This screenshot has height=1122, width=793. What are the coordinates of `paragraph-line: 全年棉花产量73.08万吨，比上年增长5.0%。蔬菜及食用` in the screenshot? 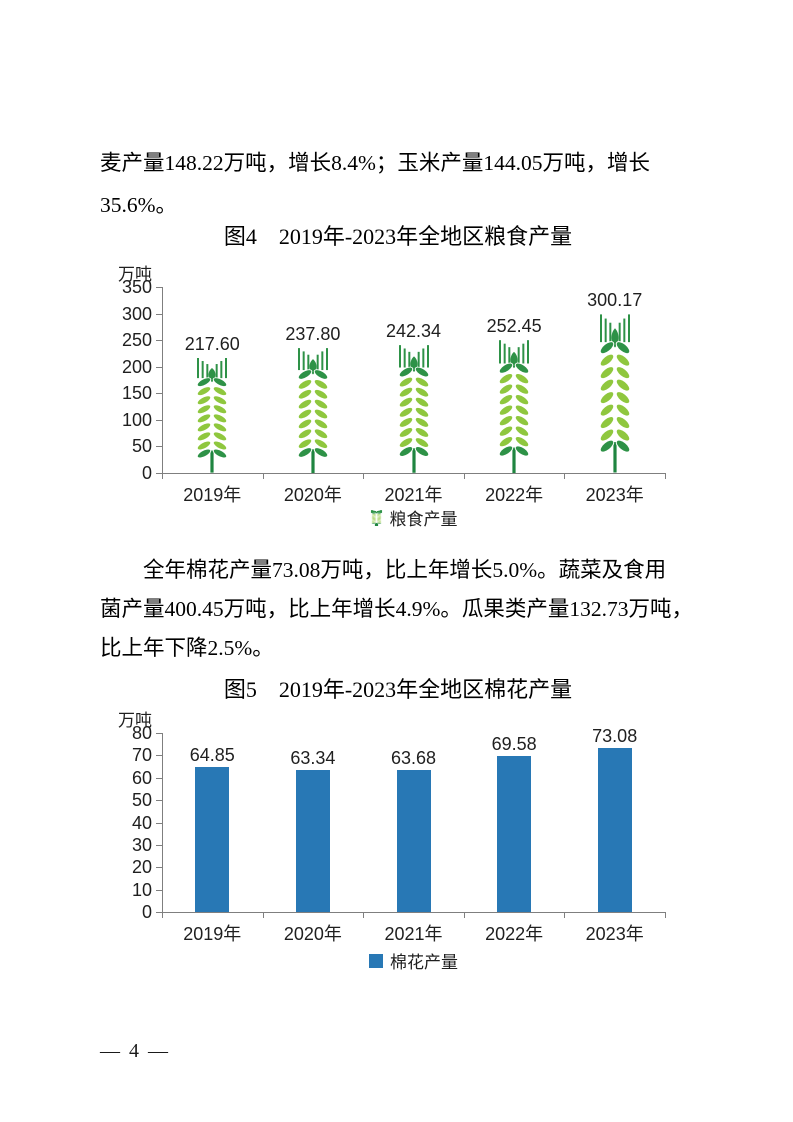 It's located at (405, 570).